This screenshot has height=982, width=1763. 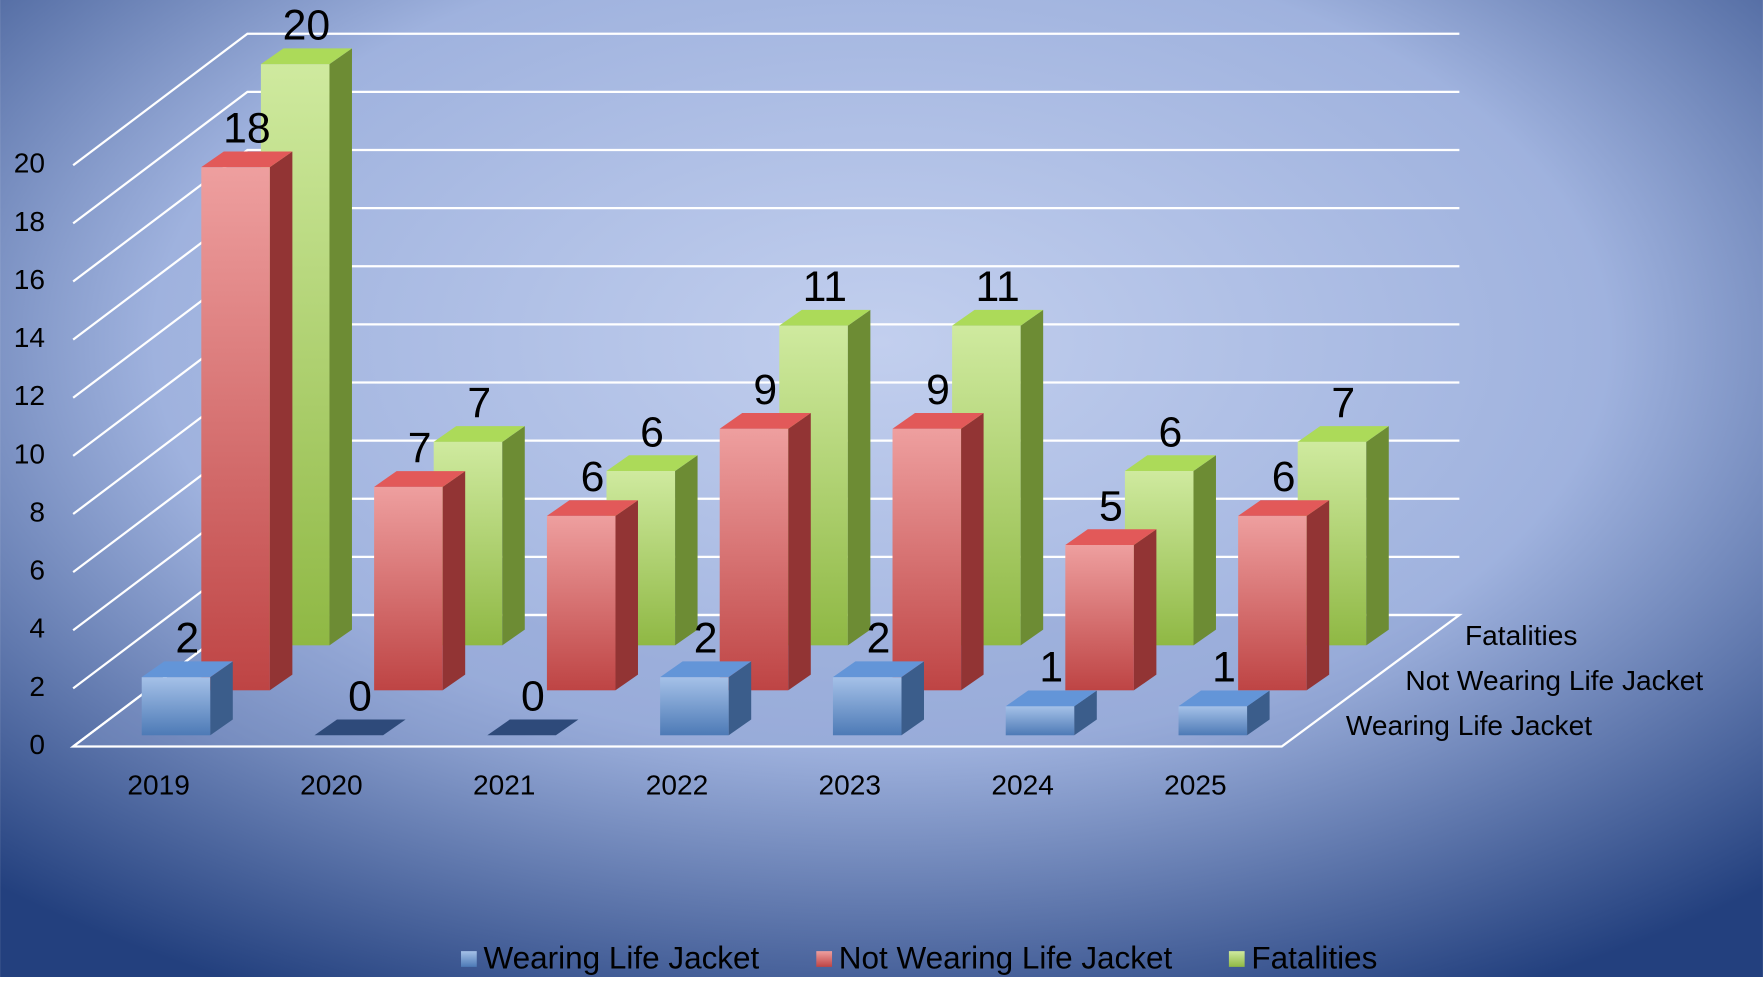 I want to click on y-tick-label: 10, so click(x=29, y=453).